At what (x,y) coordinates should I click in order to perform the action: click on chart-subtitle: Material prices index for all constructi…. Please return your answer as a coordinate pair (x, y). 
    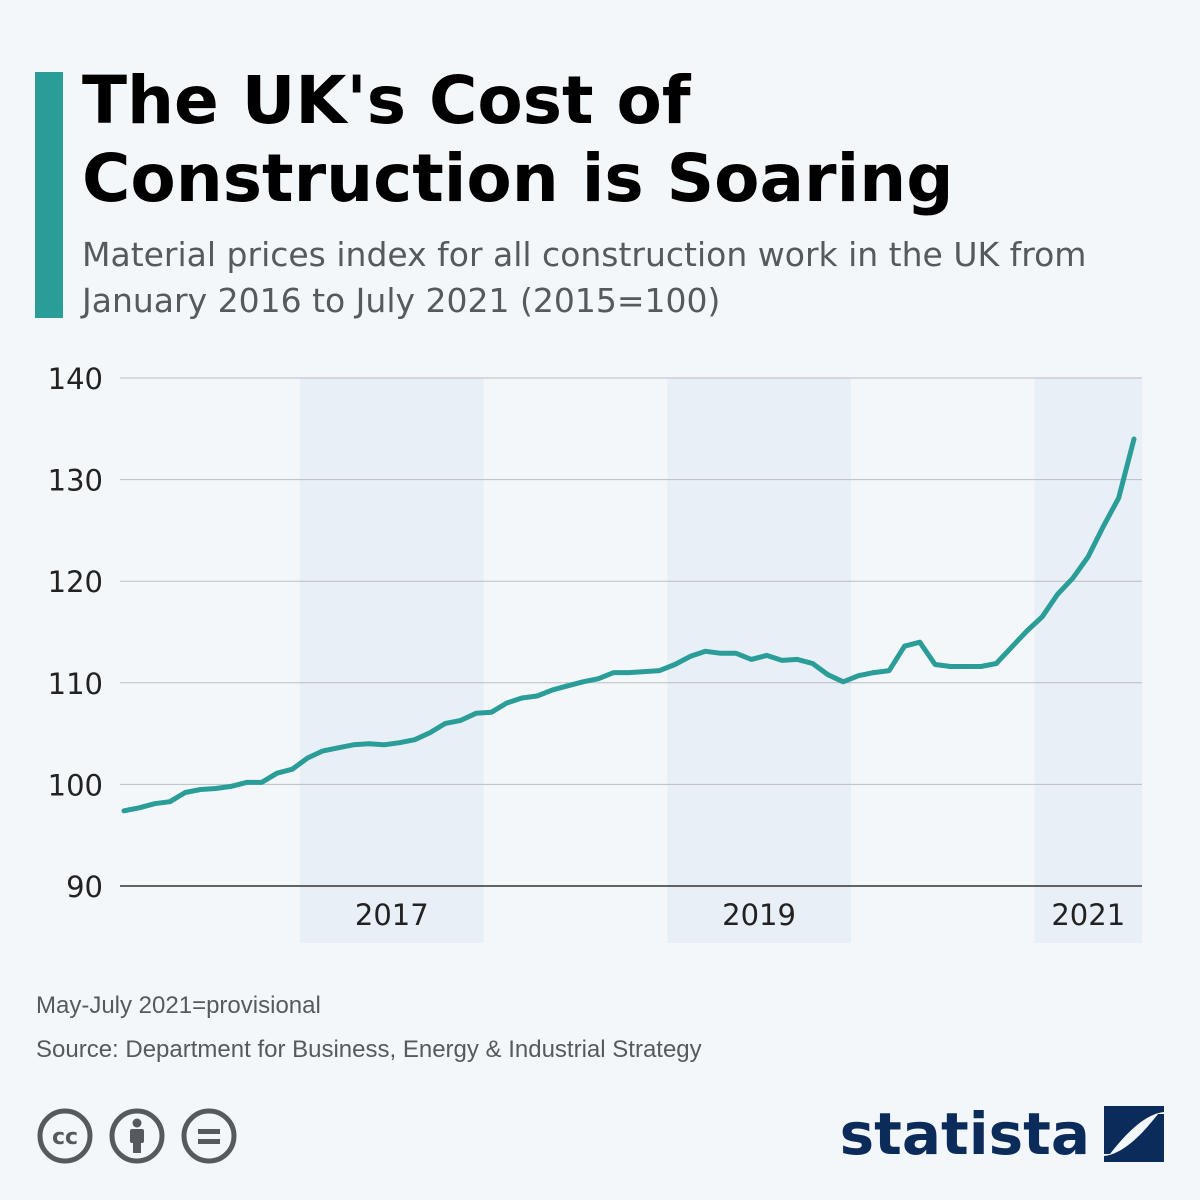
    Looking at the image, I should click on (584, 277).